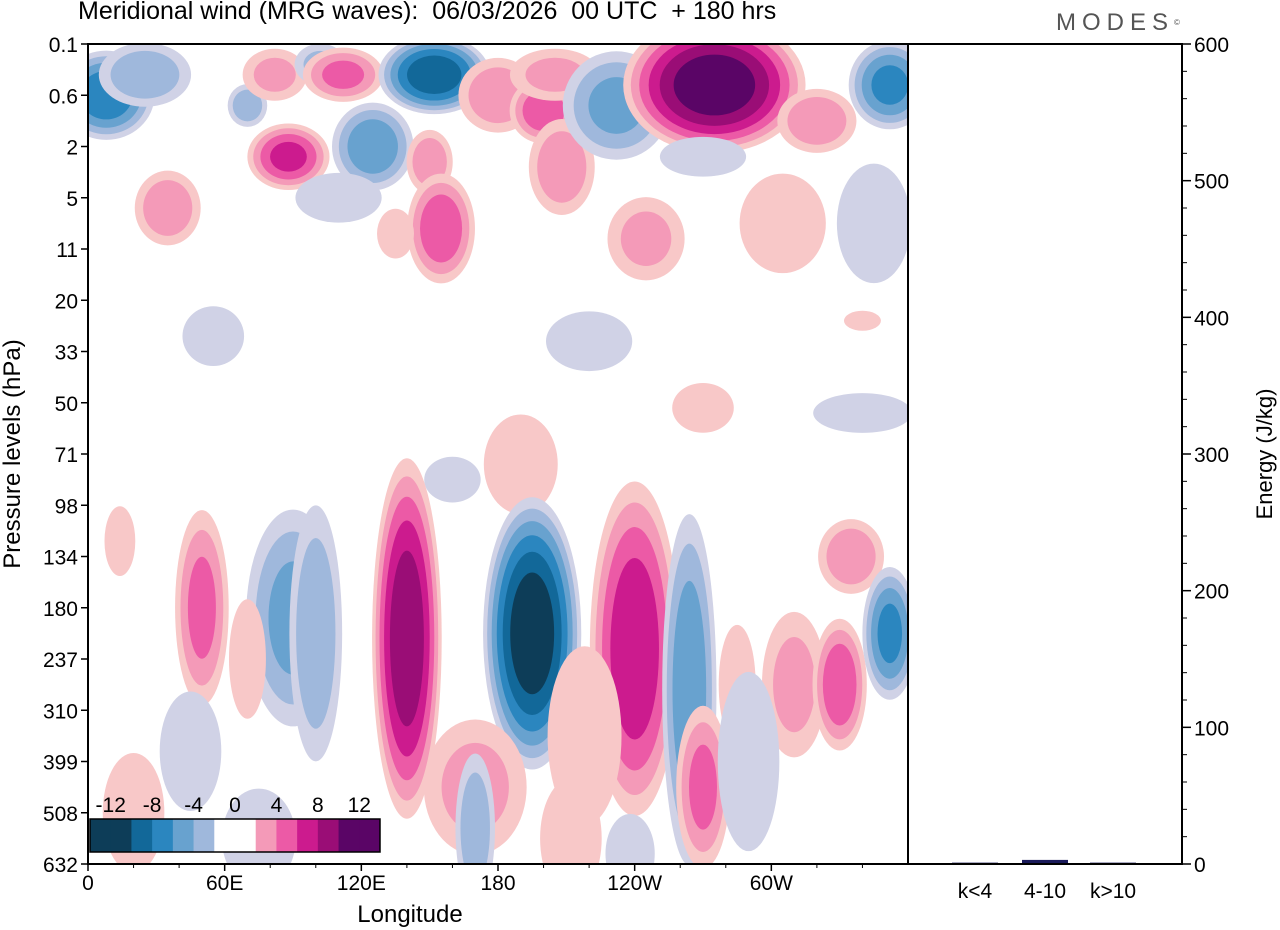  I want to click on colorbar-label: -4, so click(193, 805).